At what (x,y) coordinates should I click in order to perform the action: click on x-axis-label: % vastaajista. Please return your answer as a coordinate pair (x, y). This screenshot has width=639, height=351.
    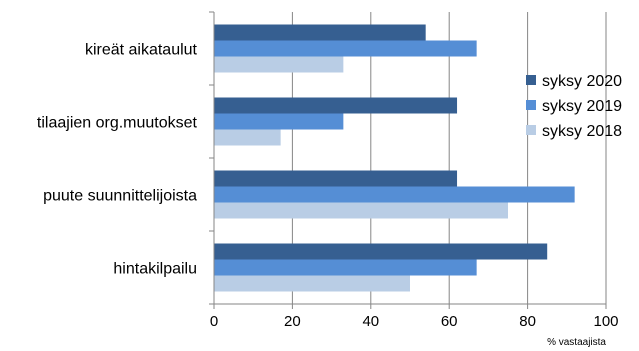
    Looking at the image, I should click on (576, 342).